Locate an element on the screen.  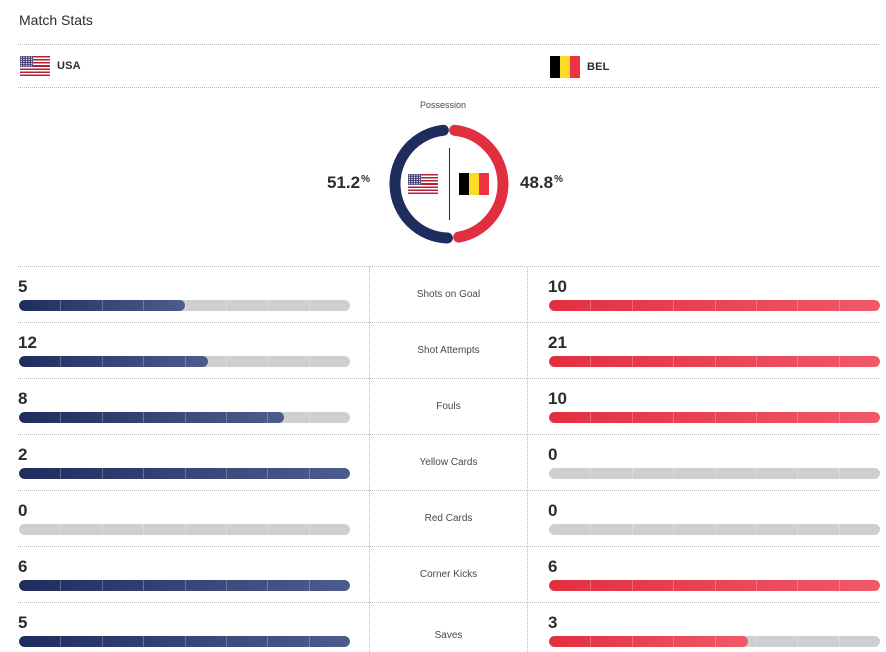
stat-label: Yellow Cards is located at coordinates (448, 462).